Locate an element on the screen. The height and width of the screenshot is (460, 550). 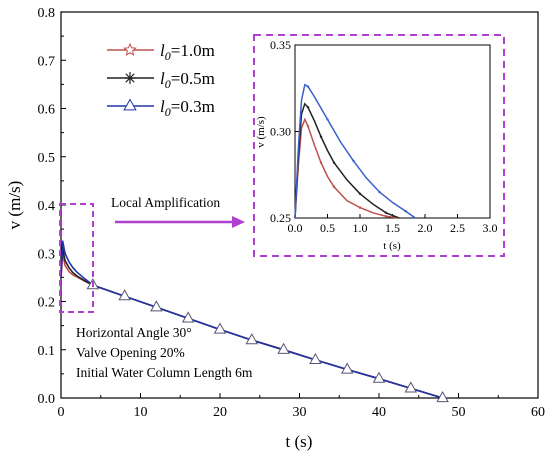
y-tick-label: 0.7 is located at coordinates (47, 61).